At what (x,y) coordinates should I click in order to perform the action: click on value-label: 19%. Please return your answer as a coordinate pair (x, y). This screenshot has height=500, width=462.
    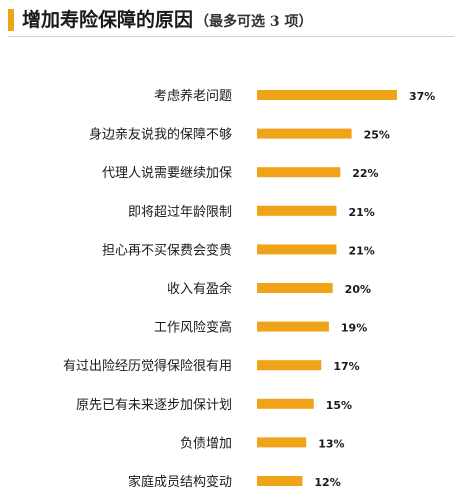
    Looking at the image, I should click on (354, 328).